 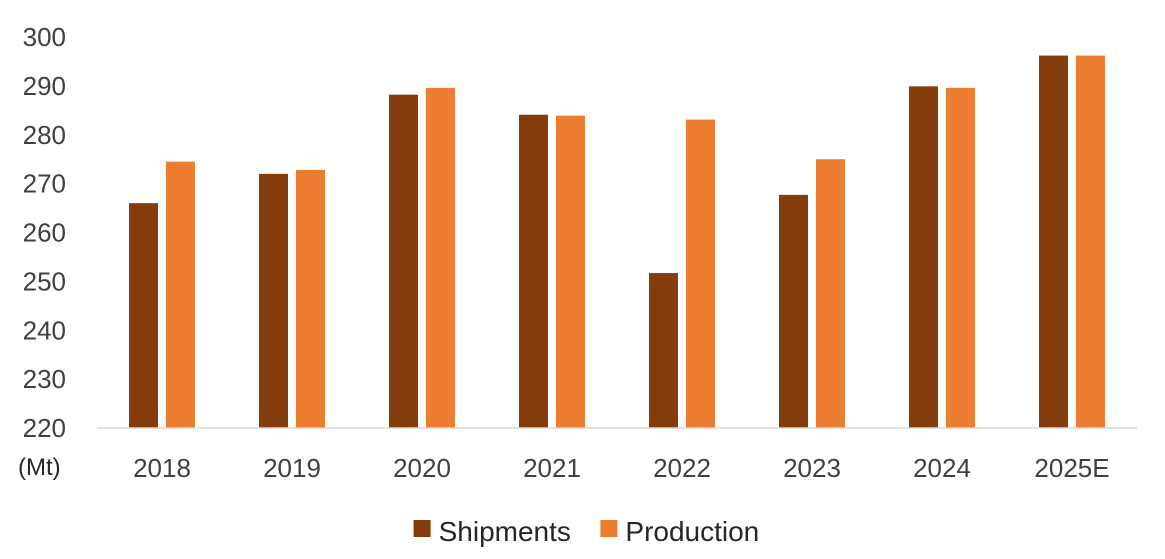 What do you see at coordinates (422, 528) in the screenshot?
I see `legend-swatch-shipments` at bounding box center [422, 528].